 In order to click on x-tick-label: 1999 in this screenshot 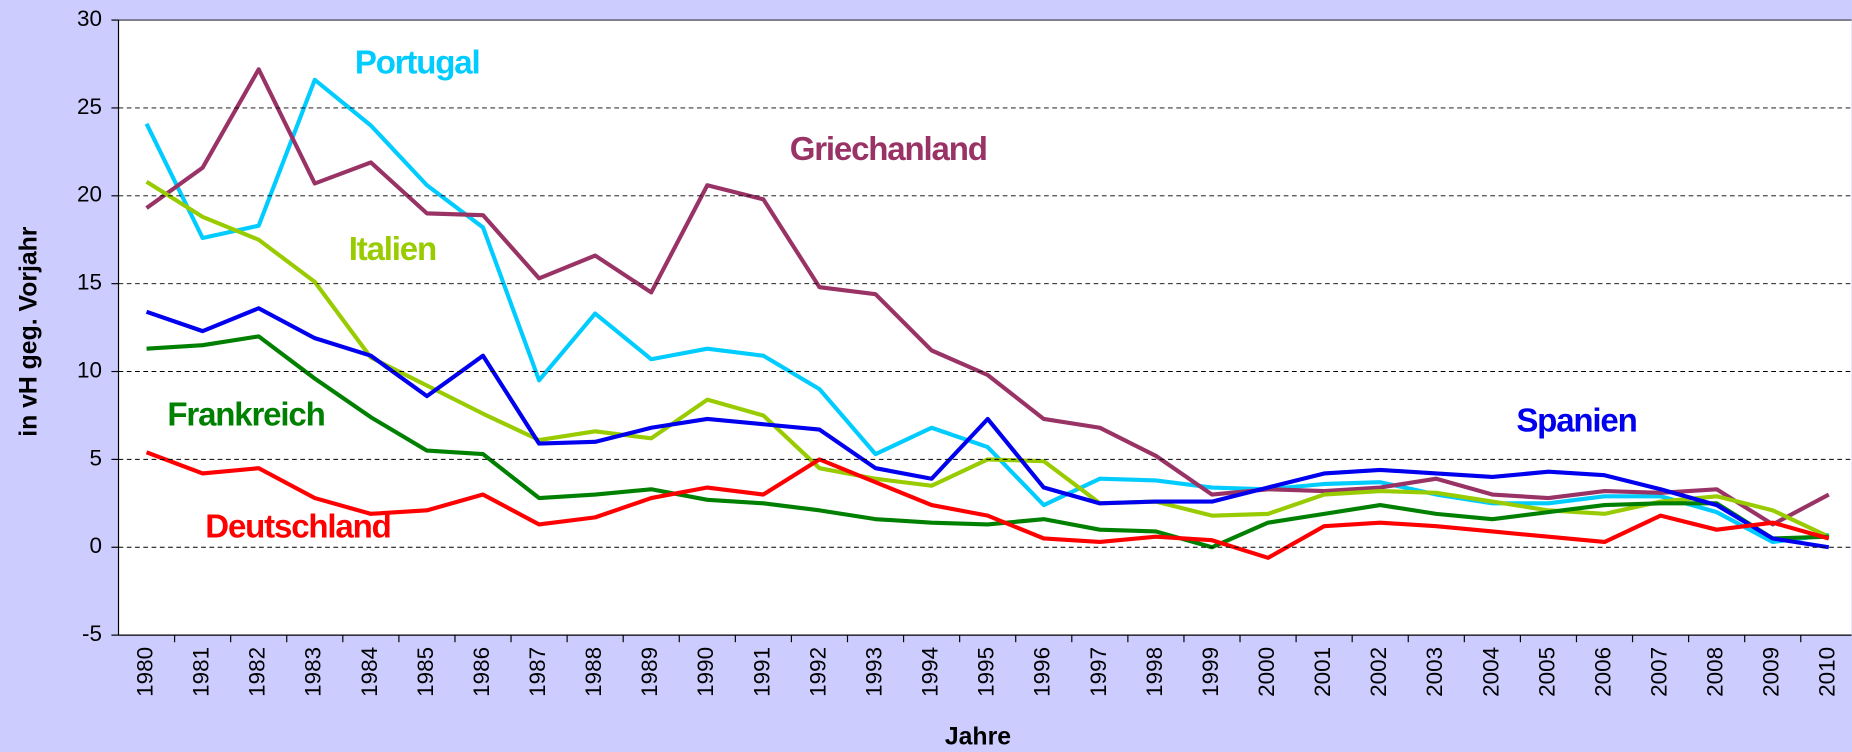, I will do `click(1210, 672)`.